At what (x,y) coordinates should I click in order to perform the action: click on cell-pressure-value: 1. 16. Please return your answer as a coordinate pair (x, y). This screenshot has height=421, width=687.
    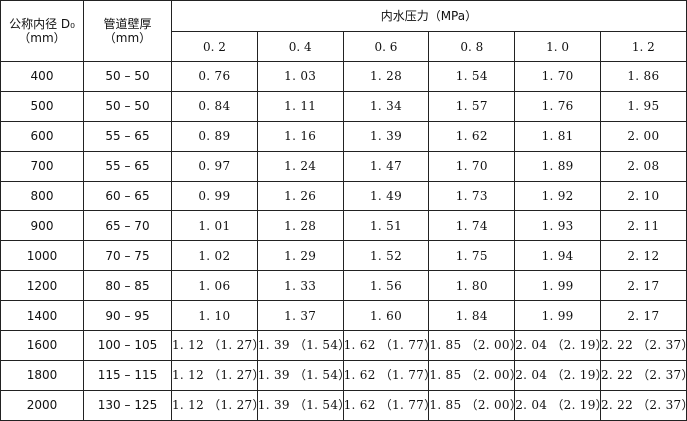
    Looking at the image, I should click on (300, 136).